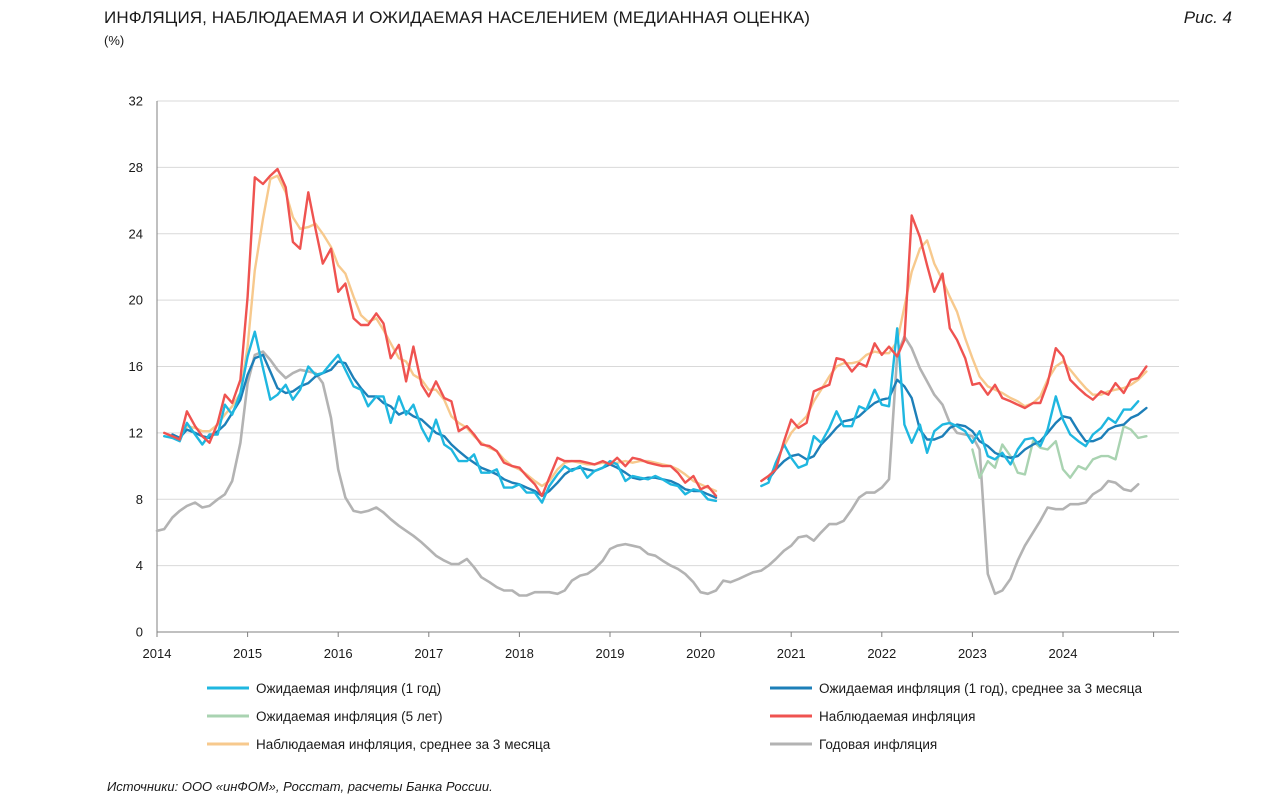 This screenshot has width=1280, height=809. What do you see at coordinates (157, 653) in the screenshot?
I see `x-tick-label: 2014` at bounding box center [157, 653].